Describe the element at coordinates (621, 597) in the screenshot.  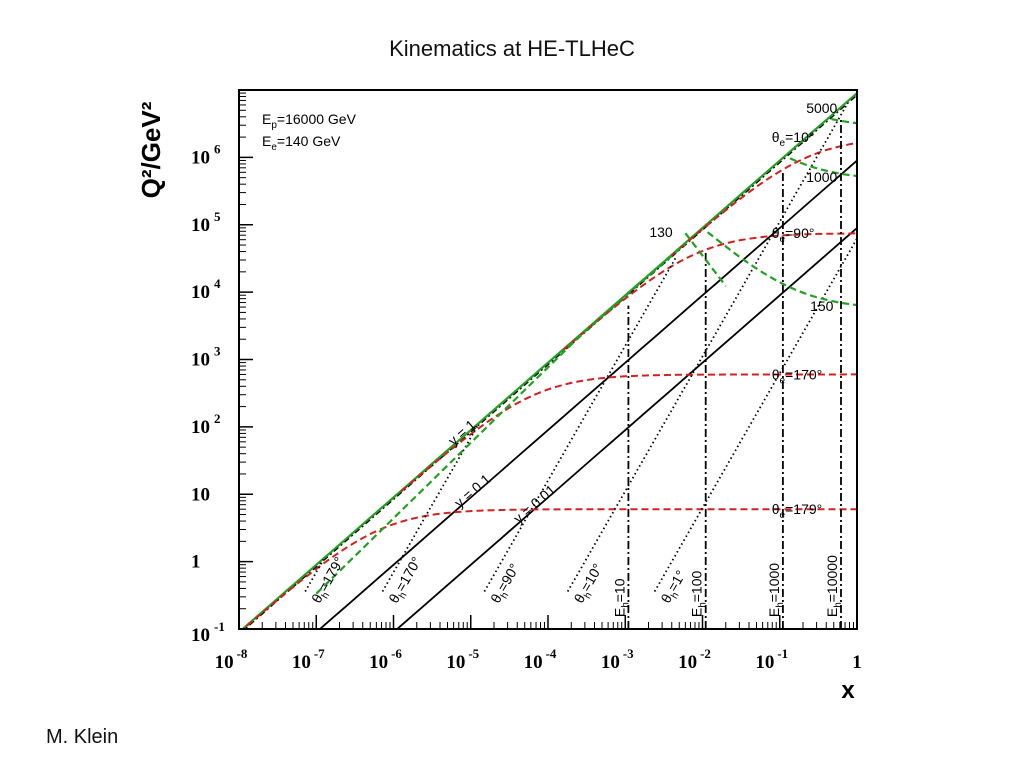
I see `iso-E-h-label-0: Eh=10` at that location.